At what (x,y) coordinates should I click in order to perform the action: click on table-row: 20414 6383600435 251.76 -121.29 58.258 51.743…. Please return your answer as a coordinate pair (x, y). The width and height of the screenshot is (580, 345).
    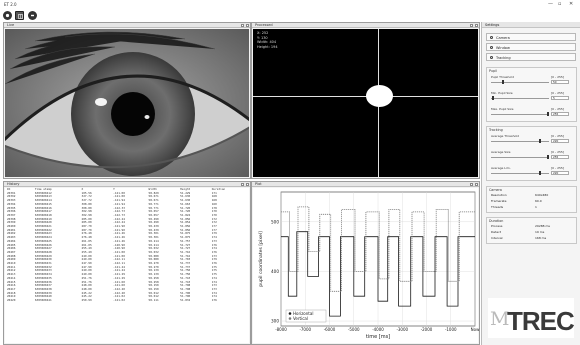
    Looking at the image, I should click on (127, 278).